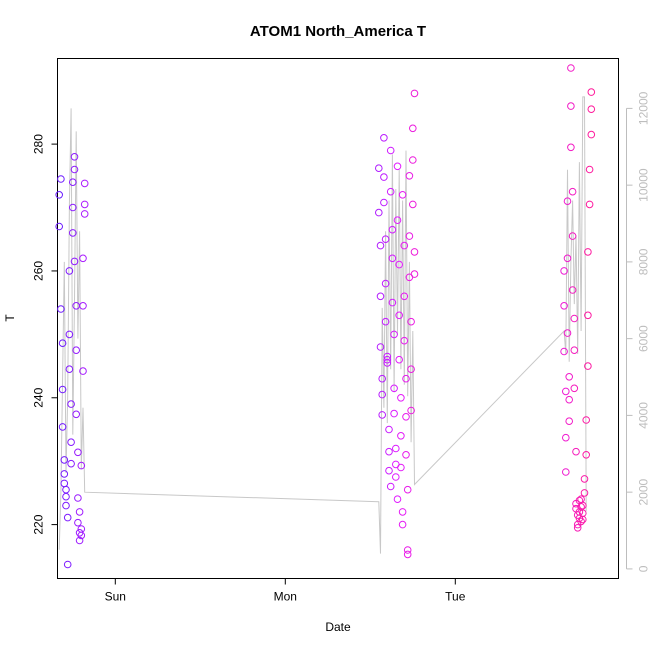 The height and width of the screenshot is (650, 650). What do you see at coordinates (643, 261) in the screenshot?
I see `y-right-tick-label: 8000` at bounding box center [643, 261].